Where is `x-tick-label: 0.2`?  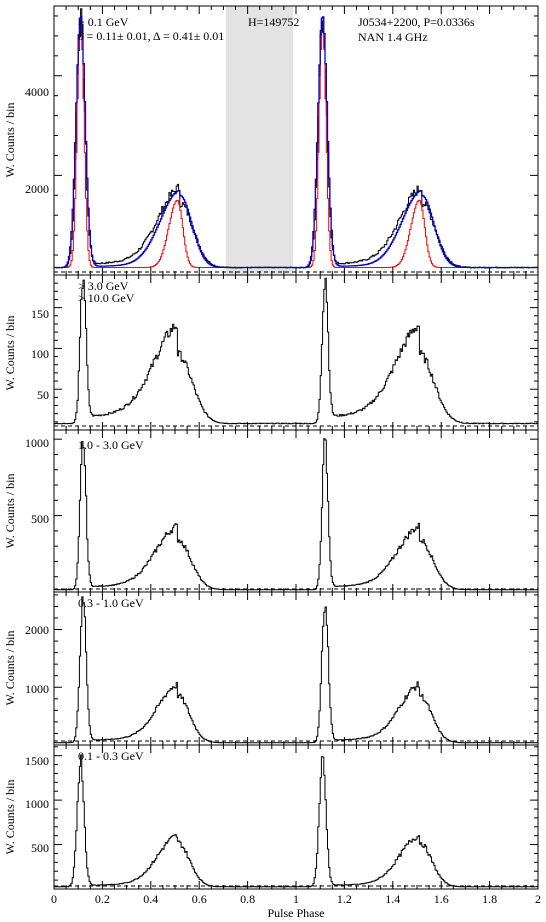 x-tick-label: 0.2 is located at coordinates (102, 899).